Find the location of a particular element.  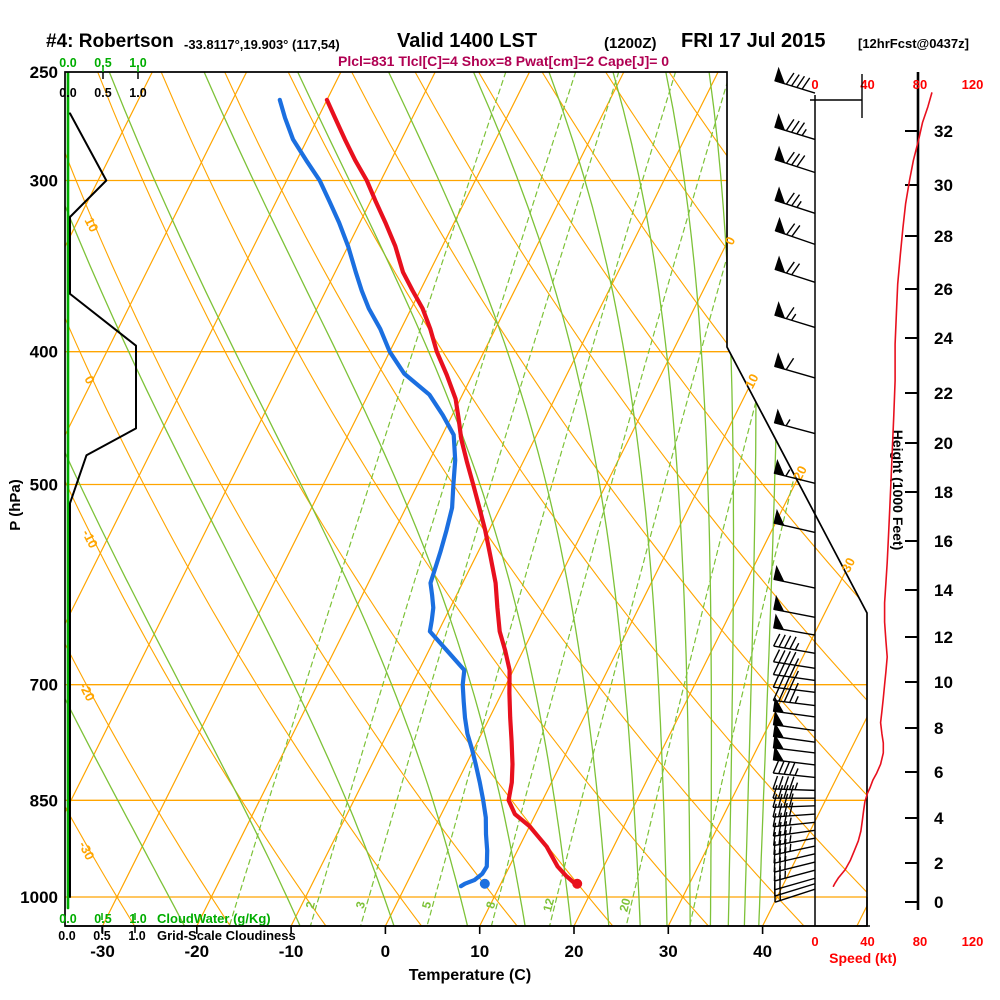

wind-barbs is located at coordinates (794, 496).